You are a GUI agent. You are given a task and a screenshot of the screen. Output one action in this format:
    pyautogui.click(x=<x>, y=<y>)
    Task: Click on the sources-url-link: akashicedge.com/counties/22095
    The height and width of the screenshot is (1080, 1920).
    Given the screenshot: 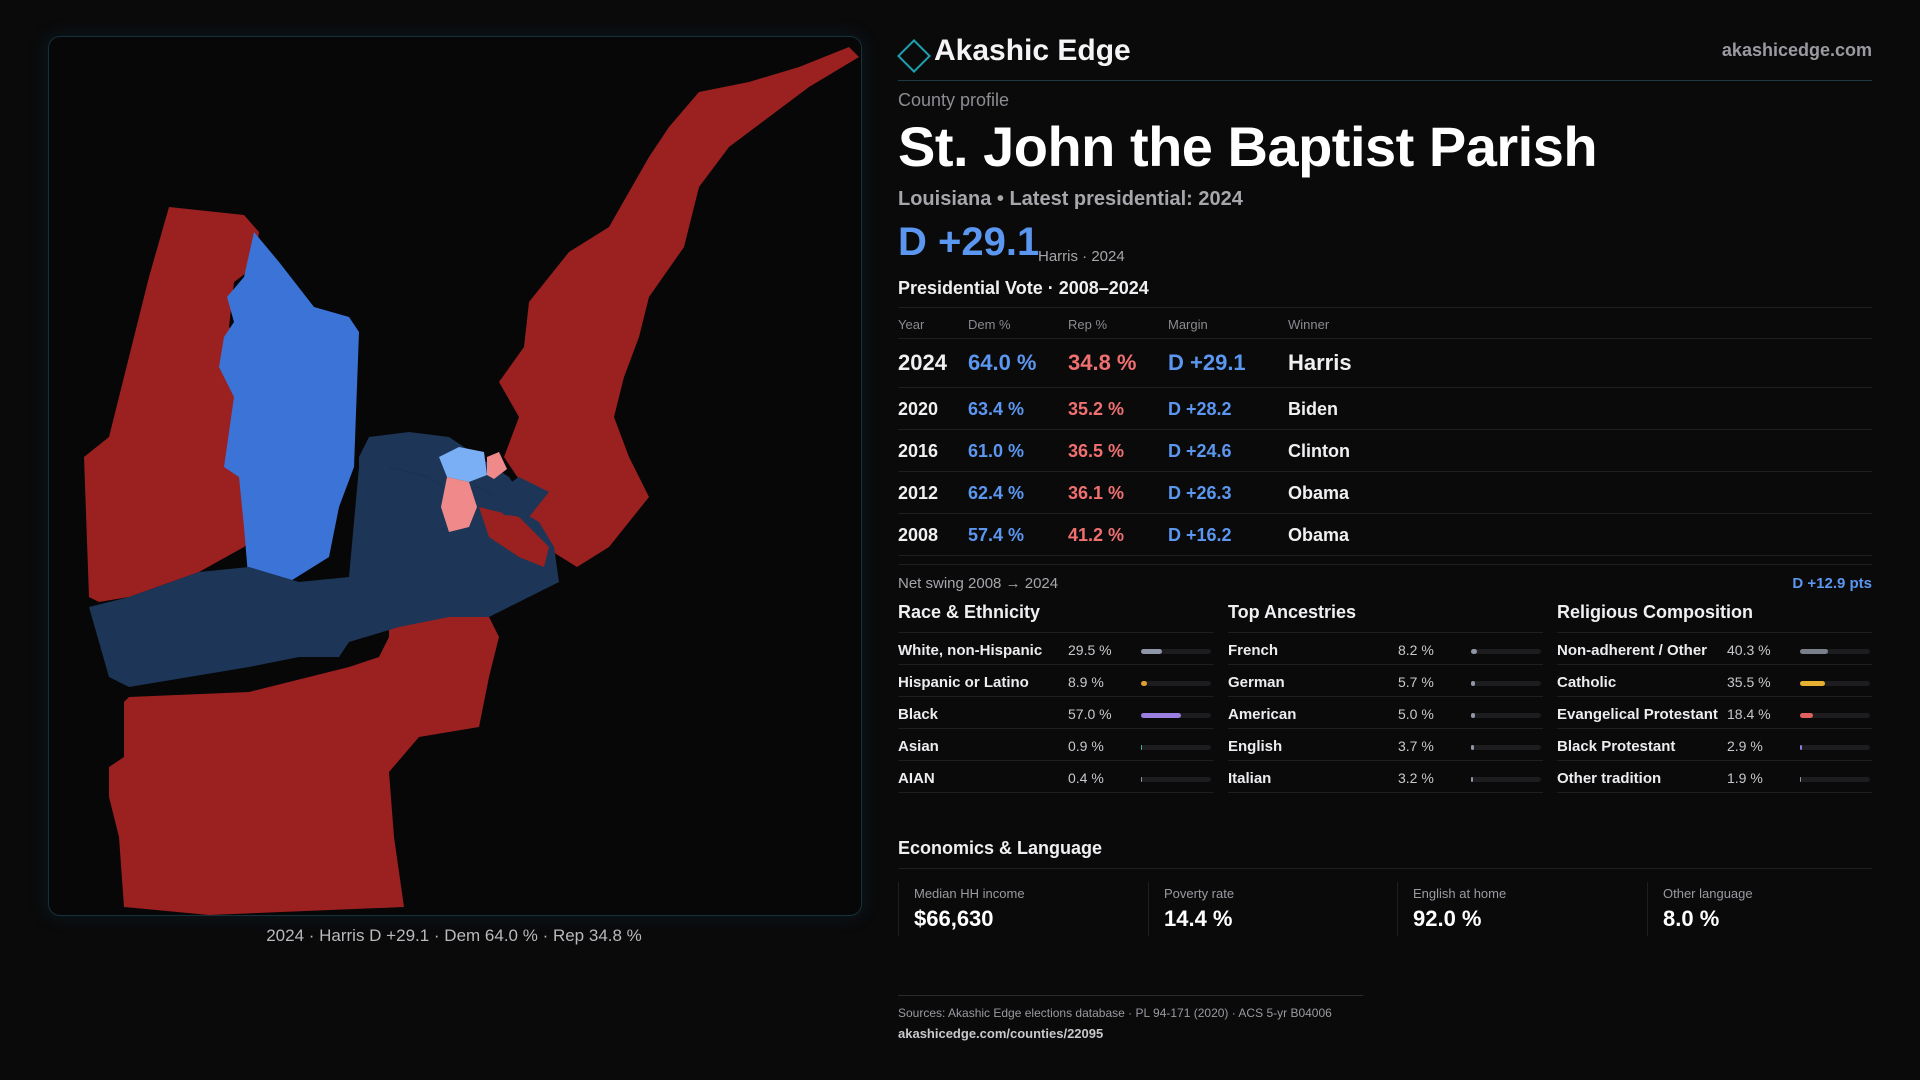 What is the action you would take?
    pyautogui.click(x=1001, y=1033)
    